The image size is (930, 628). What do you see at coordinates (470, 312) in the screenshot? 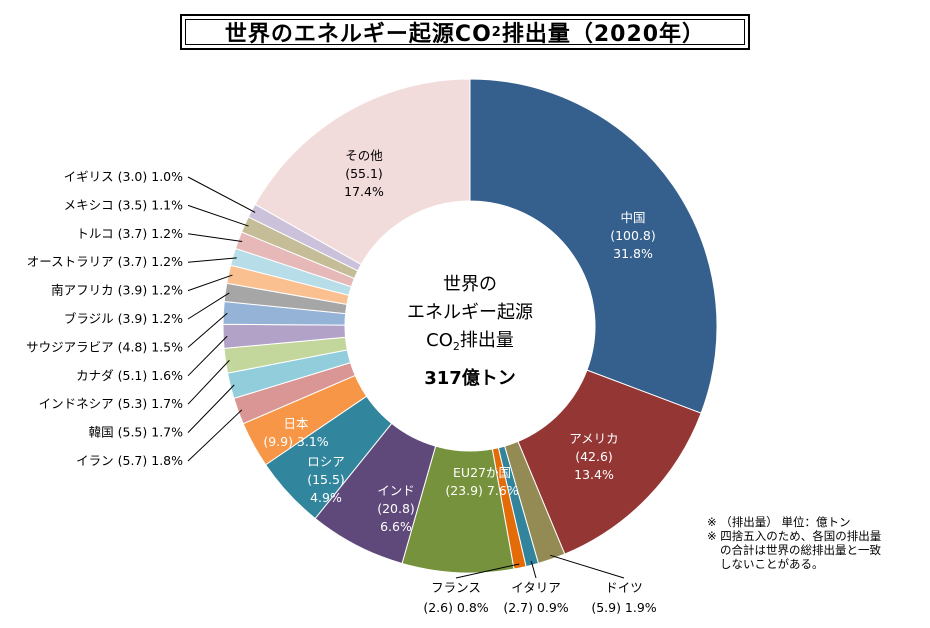
I see `center-line-2: エネルギー起源` at bounding box center [470, 312].